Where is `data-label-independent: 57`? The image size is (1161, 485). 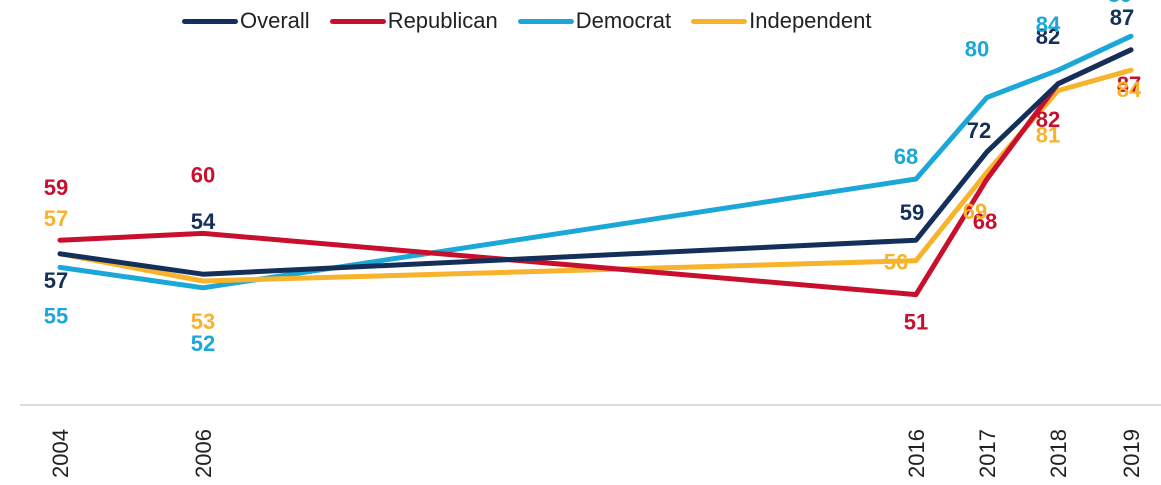 data-label-independent: 57 is located at coordinates (56, 218).